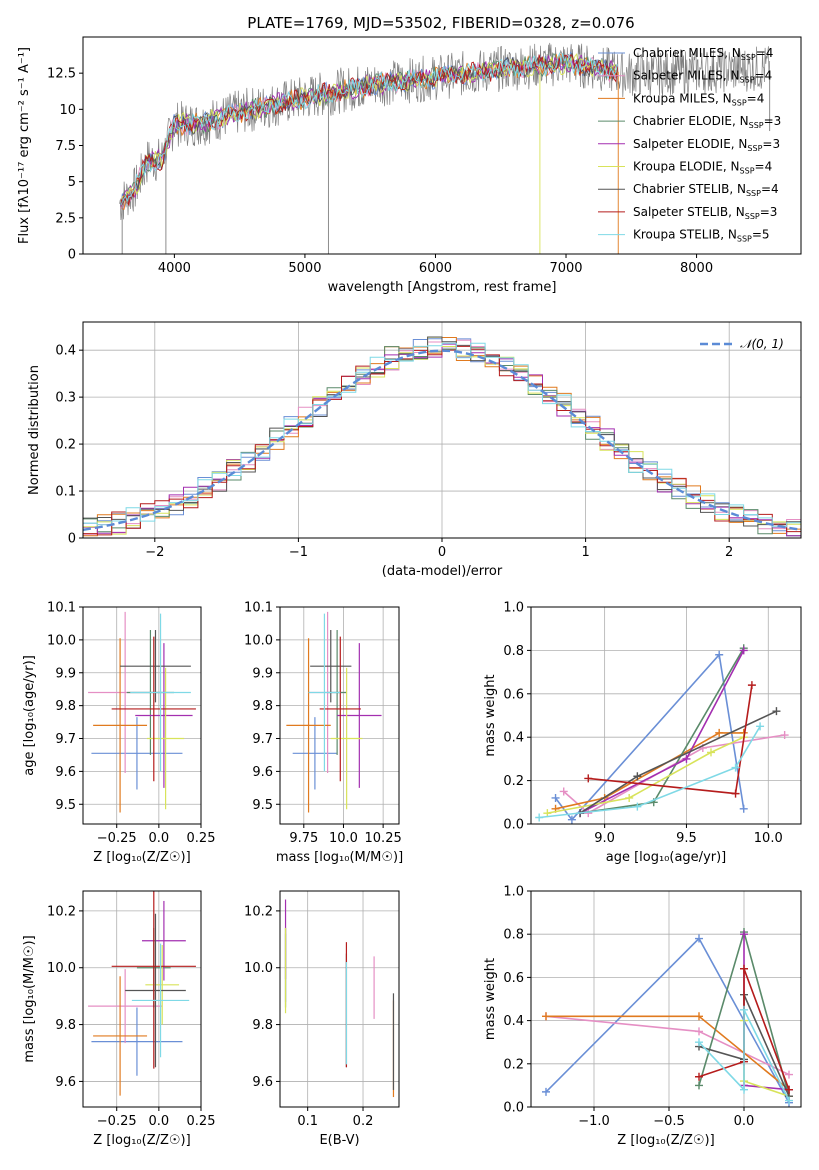 The height and width of the screenshot is (1170, 819). I want to click on y-axis-label: age [log₁₀(age/yr)], so click(29, 715).